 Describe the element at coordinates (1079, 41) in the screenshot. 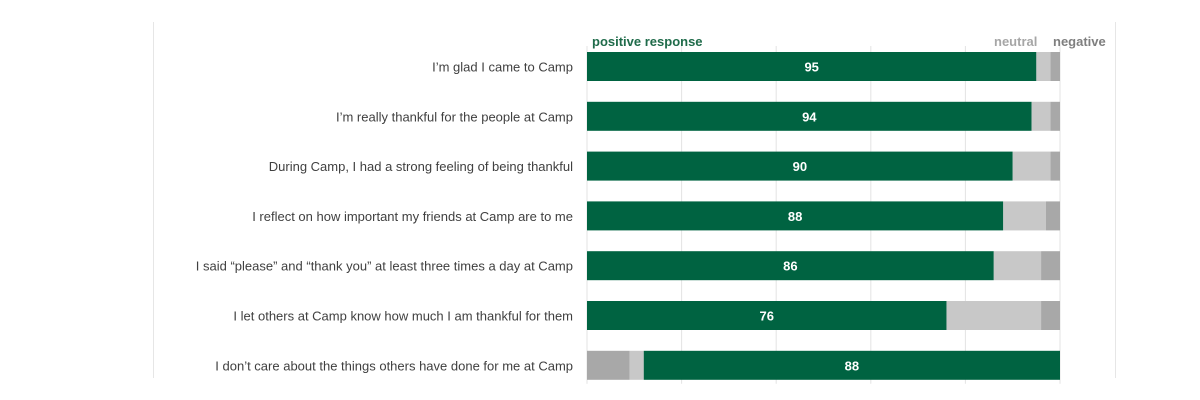

I see `legend-negative: negative` at that location.